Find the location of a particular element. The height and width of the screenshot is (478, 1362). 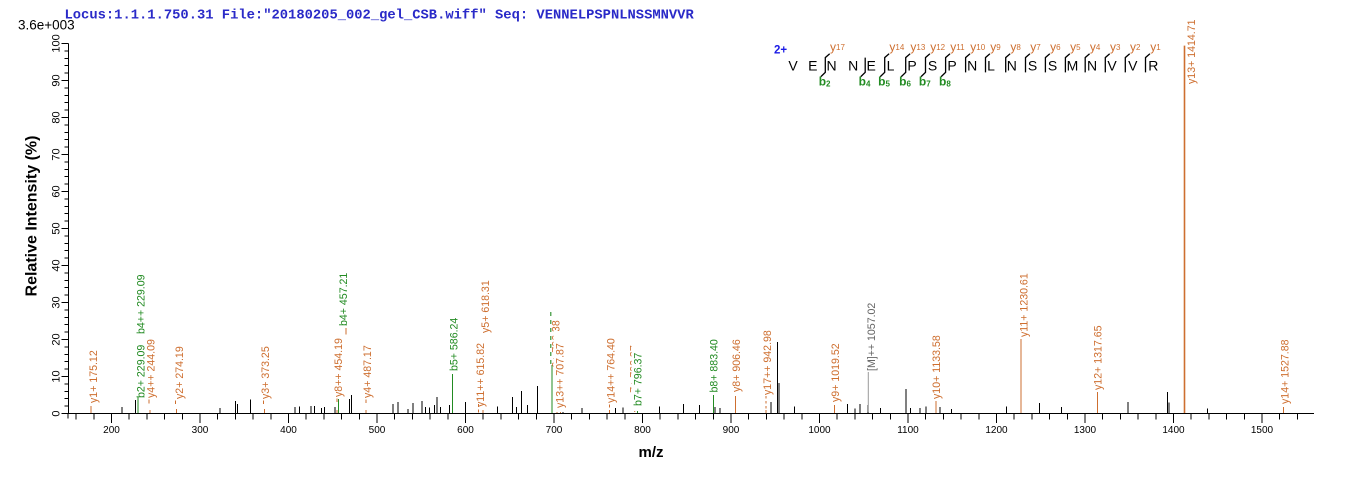

svg-text: y5+ 618.31 is located at coordinates (486, 306).